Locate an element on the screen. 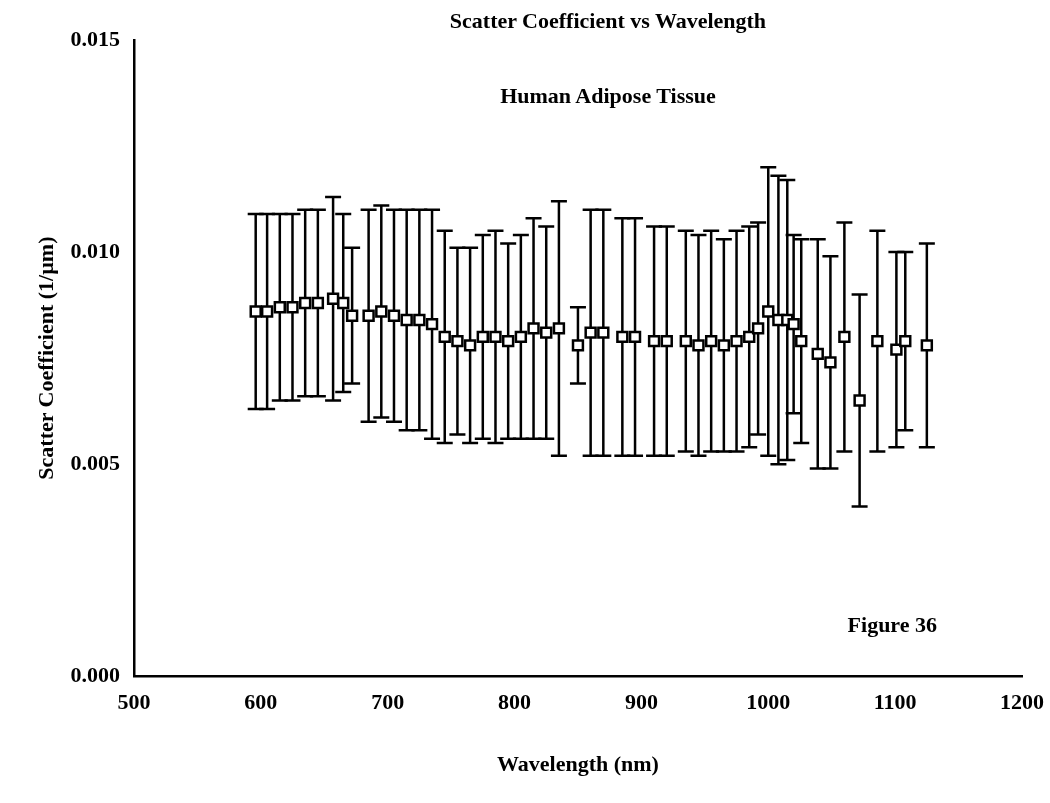 The height and width of the screenshot is (803, 1050). y-tick-label: 0.005 is located at coordinates (95, 462).